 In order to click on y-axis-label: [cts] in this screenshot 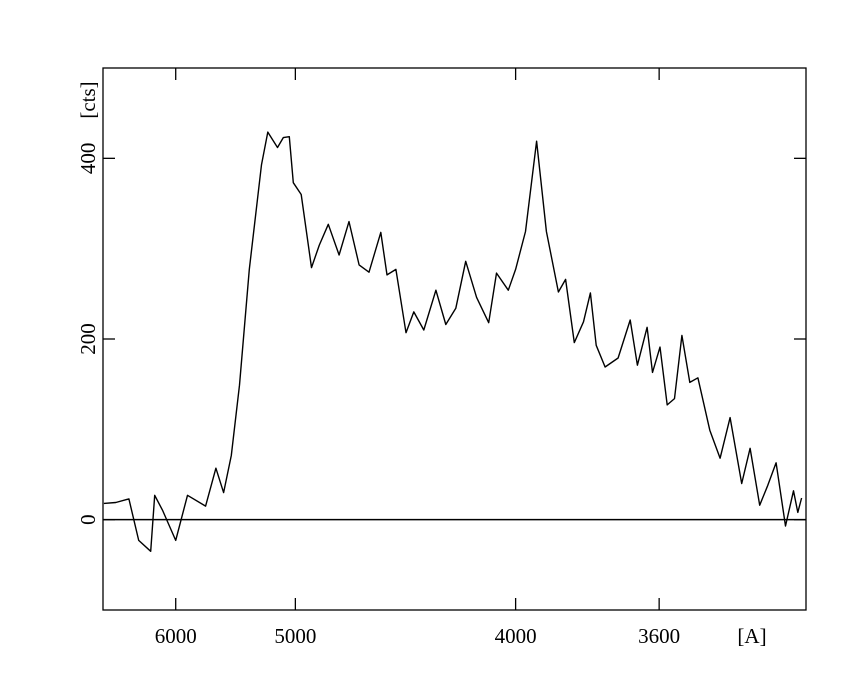, I will do `click(88, 99)`.